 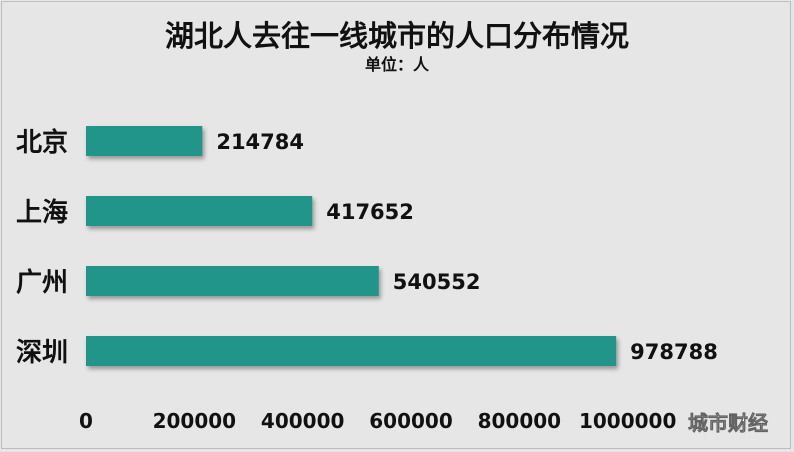 I want to click on category-label: 上海, so click(x=42, y=213).